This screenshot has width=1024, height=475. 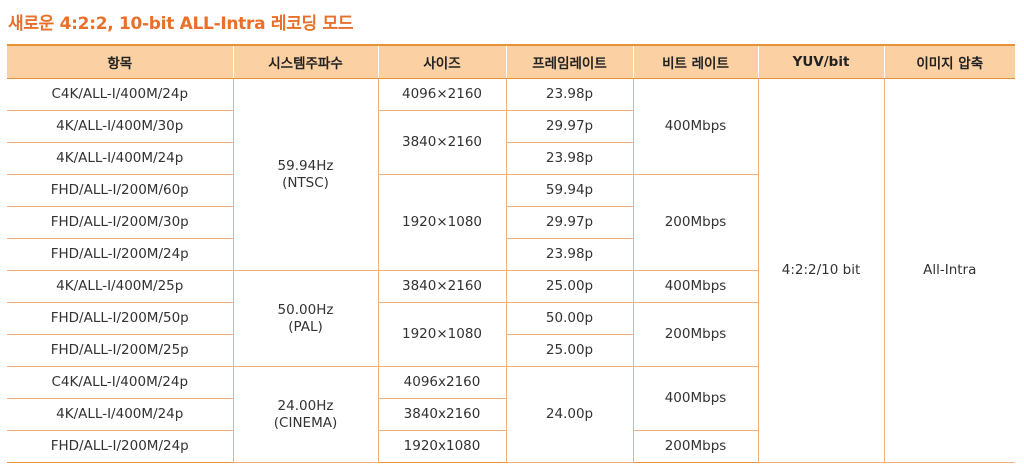 What do you see at coordinates (569, 318) in the screenshot?
I see `frame-rate-cell: 50.00p` at bounding box center [569, 318].